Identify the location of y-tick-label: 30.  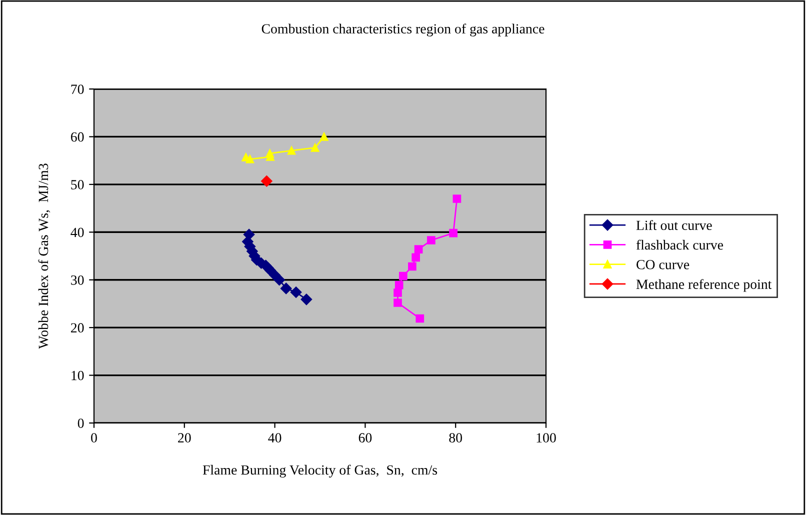
(77, 280).